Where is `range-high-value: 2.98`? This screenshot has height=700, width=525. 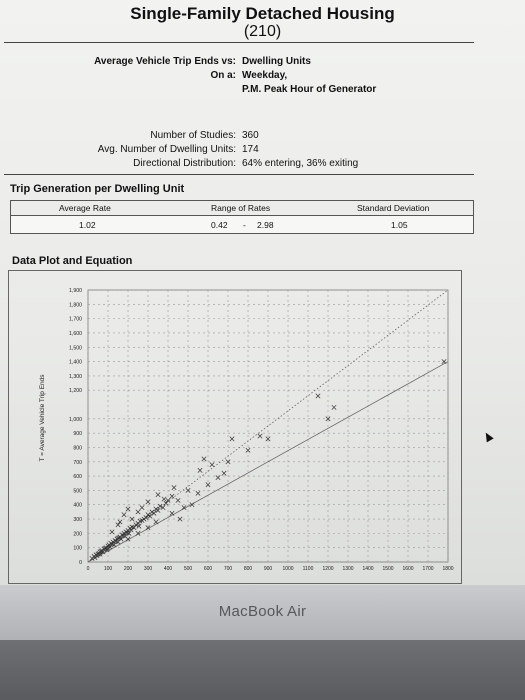
range-high-value: 2.98 is located at coordinates (265, 225).